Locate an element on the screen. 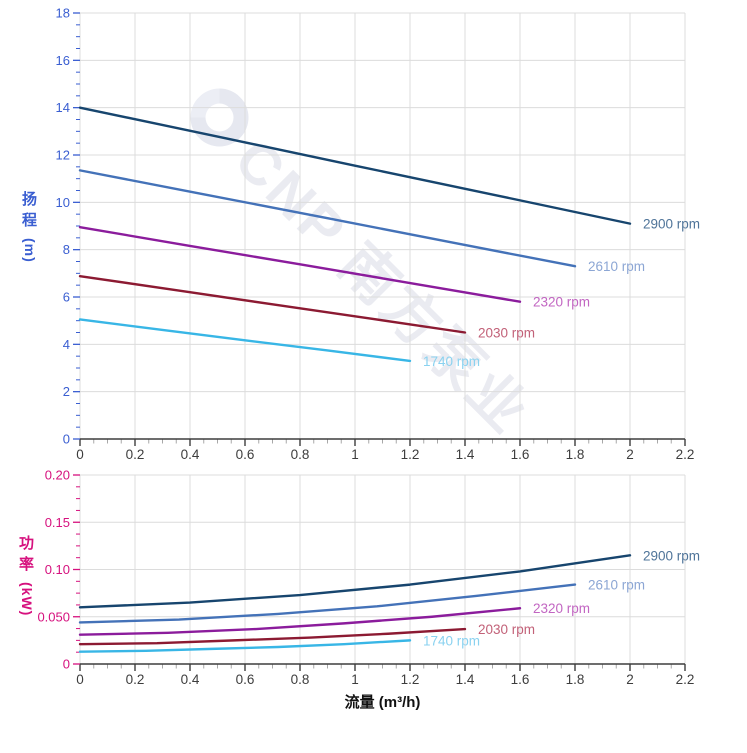 This screenshot has width=747, height=753. y-tick-label: 0.050 is located at coordinates (53, 616).